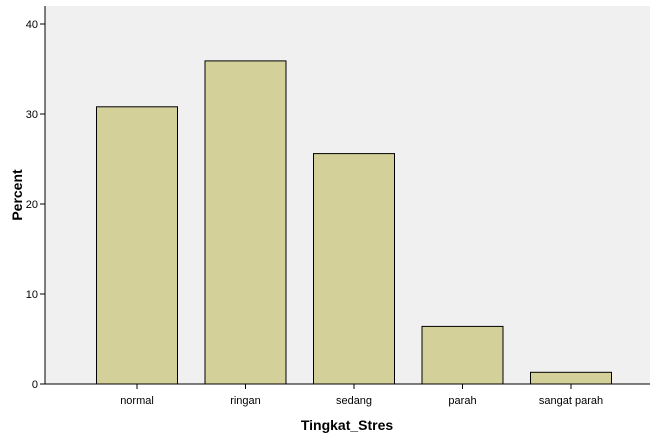 This screenshot has height=446, width=650. I want to click on y-tick-label: 30, so click(32, 115).